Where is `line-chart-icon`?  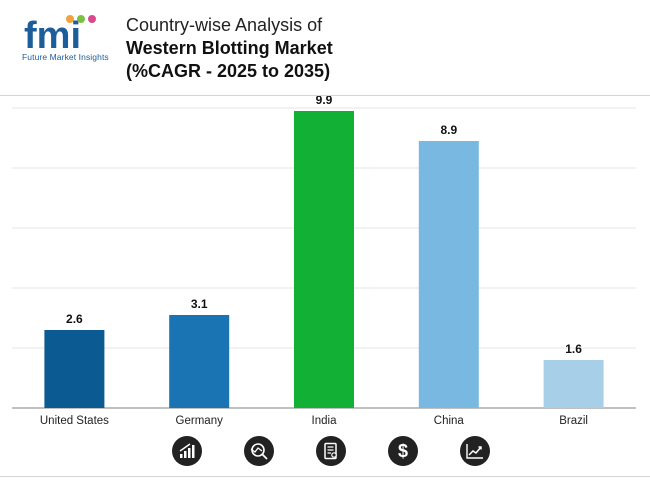 line-chart-icon is located at coordinates (475, 451).